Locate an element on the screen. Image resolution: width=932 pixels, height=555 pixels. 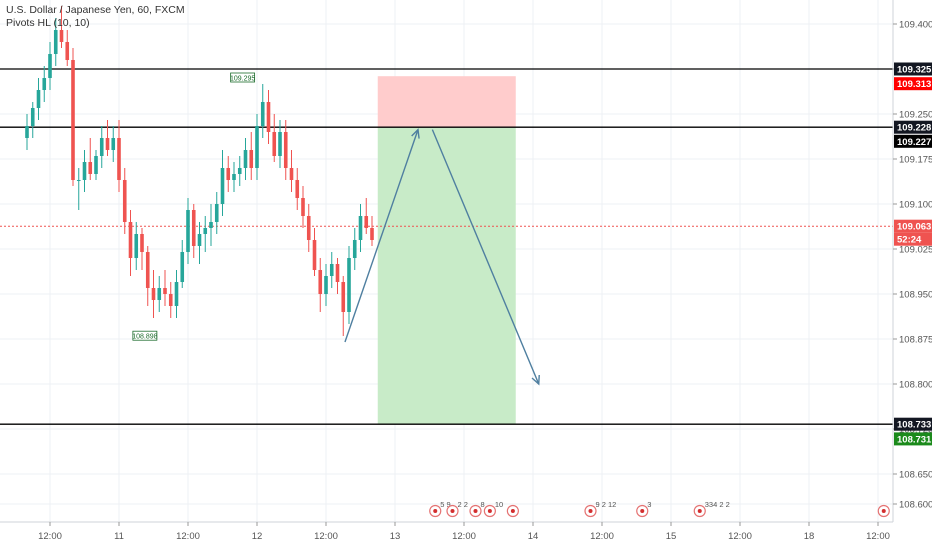
event-marker-label: 2 2 is located at coordinates (463, 504).